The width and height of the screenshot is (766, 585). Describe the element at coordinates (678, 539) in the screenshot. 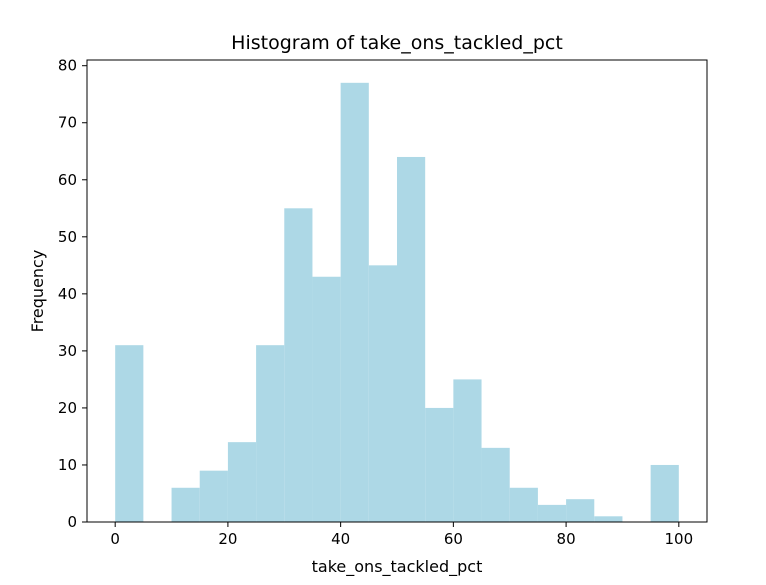

I see `x-tick-label: 100` at that location.